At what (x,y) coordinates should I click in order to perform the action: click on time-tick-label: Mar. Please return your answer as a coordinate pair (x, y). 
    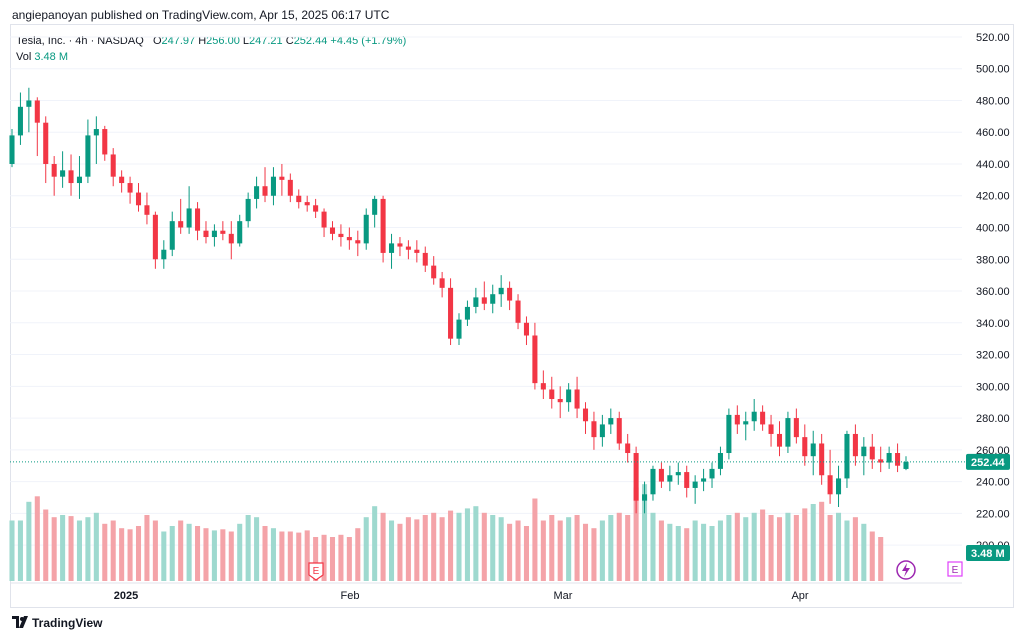
    Looking at the image, I should click on (563, 596).